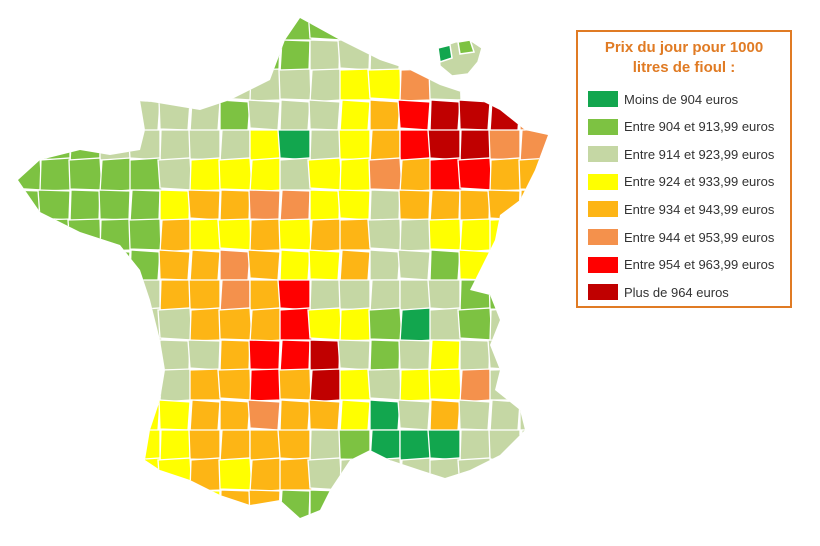 The image size is (820, 546). Describe the element at coordinates (681, 237) in the screenshot. I see `legend-item: Entre 944 et 953,99 euros` at that location.